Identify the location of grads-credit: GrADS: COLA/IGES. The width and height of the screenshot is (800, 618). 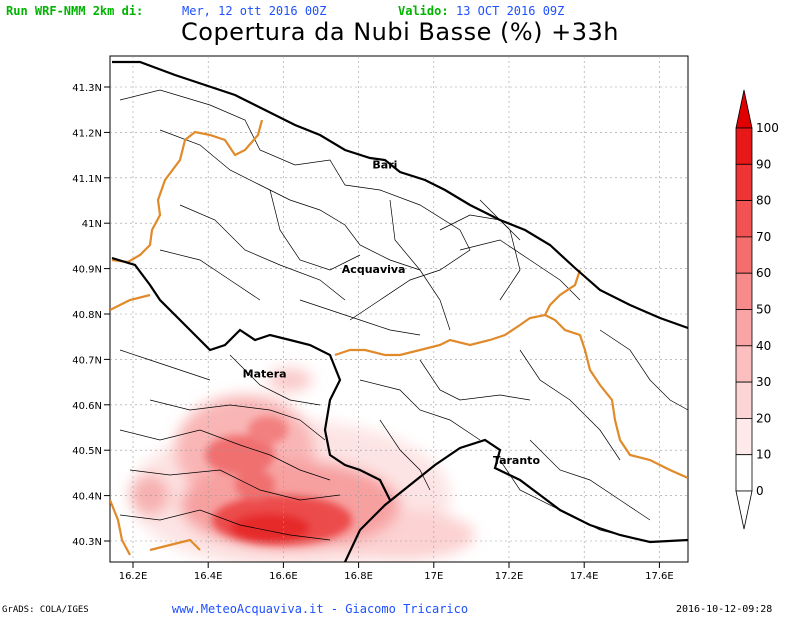
(45, 610).